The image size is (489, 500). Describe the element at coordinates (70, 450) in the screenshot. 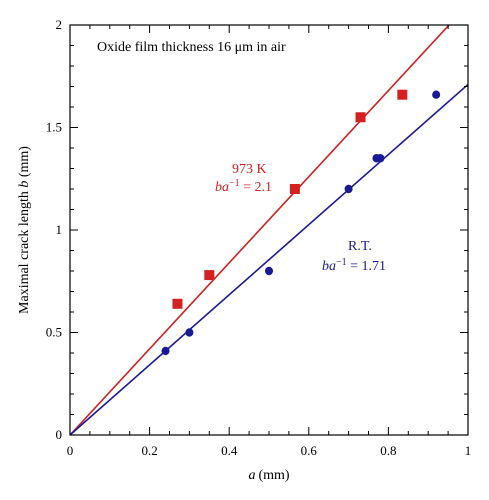

I see `x-tick-label: 0` at that location.